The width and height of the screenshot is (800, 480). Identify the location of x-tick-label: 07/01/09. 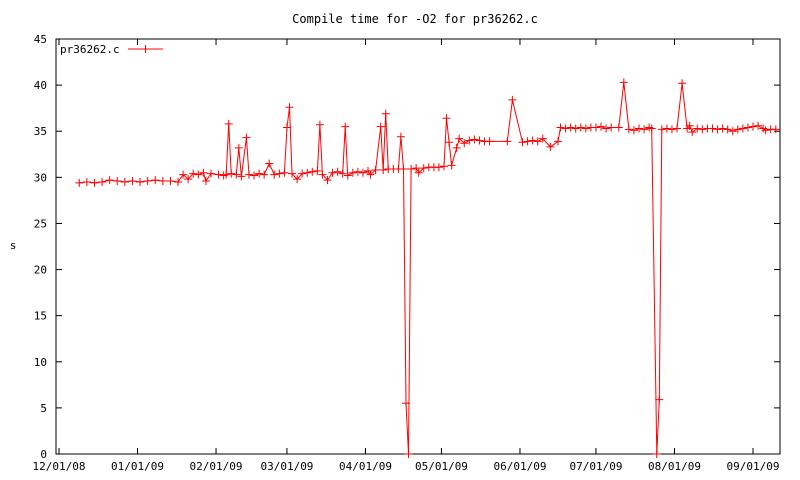
(595, 466).